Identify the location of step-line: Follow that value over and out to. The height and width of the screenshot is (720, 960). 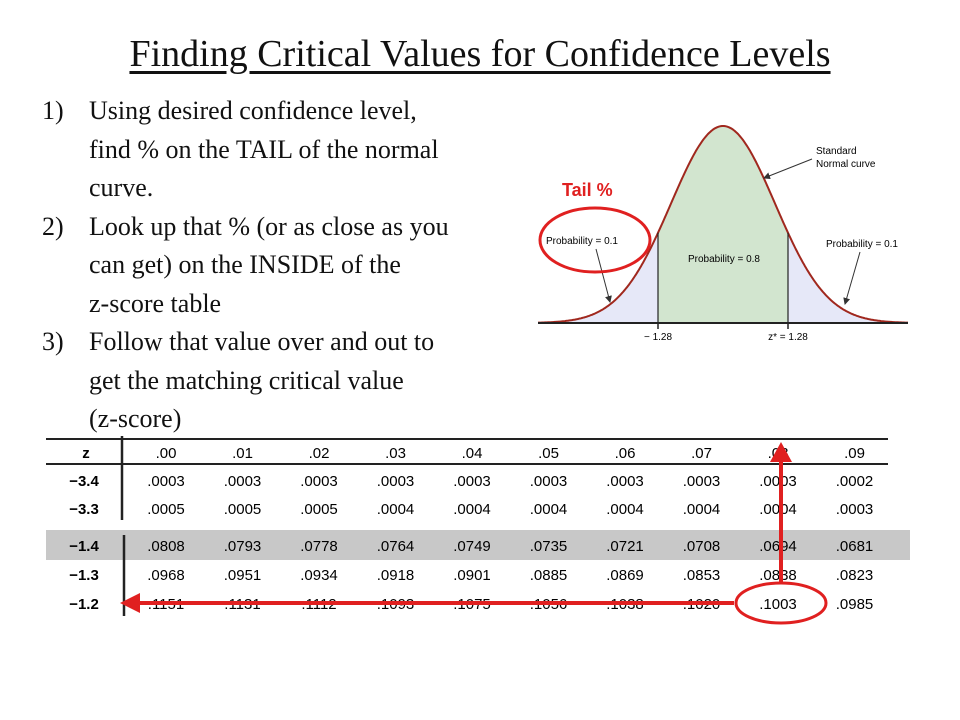
(262, 341).